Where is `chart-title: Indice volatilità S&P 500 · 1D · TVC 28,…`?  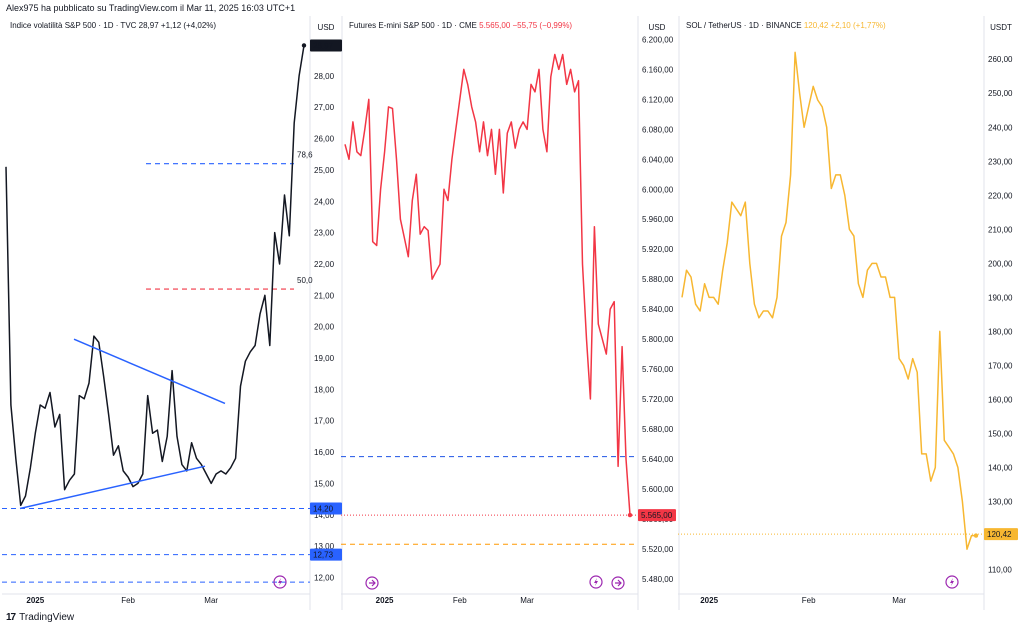 chart-title: Indice volatilità S&P 500 · 1D · TVC 28,… is located at coordinates (113, 25).